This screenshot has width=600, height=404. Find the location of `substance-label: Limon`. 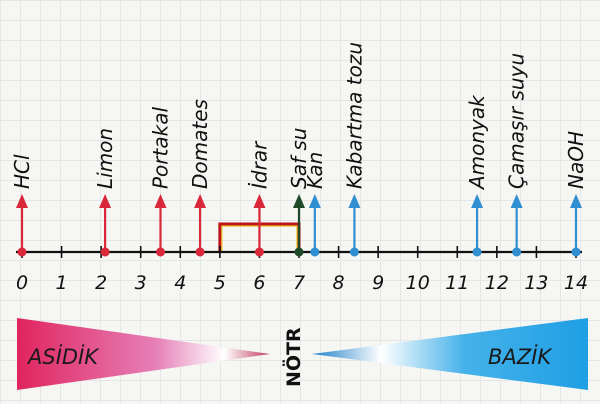

substance-label: Limon is located at coordinates (105, 158).